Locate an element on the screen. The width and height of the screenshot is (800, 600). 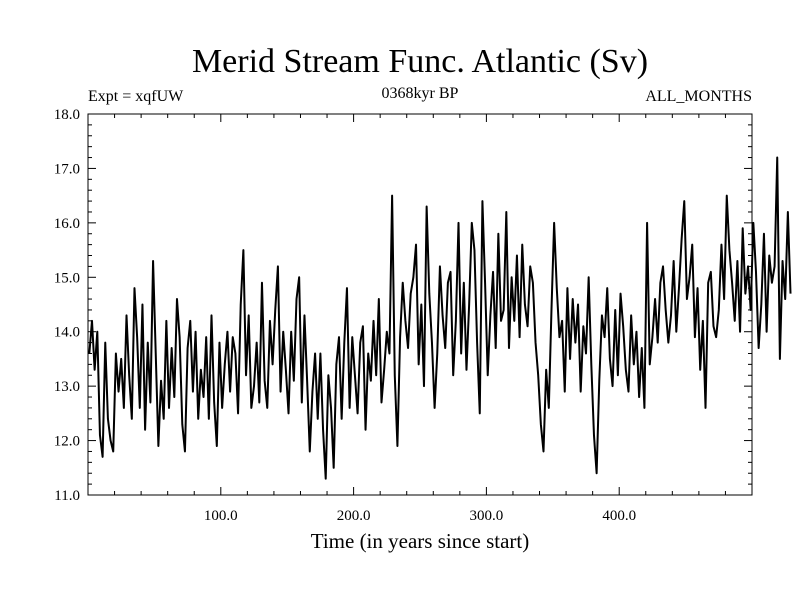
x-tick-label: 400.0 is located at coordinates (619, 516).